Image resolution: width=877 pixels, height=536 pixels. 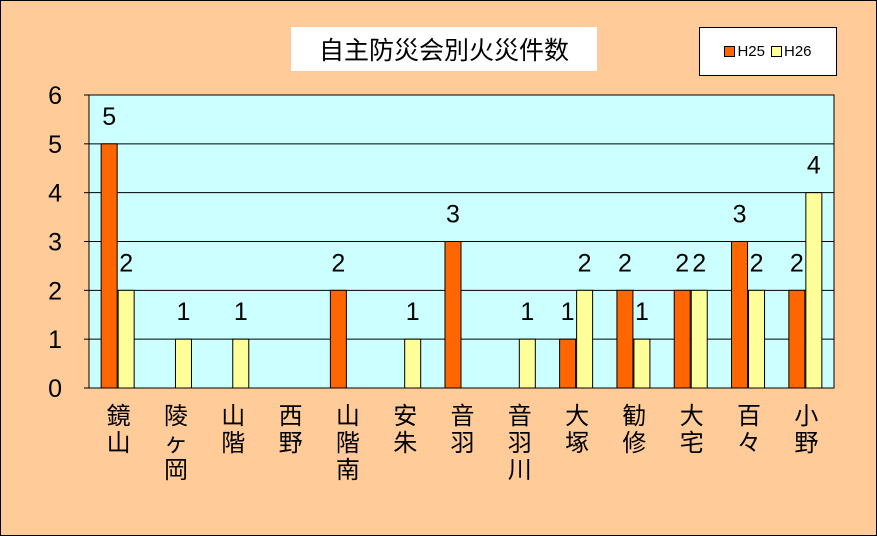 What do you see at coordinates (577, 429) in the screenshot?
I see `x-tick-label: 大塚` at bounding box center [577, 429].